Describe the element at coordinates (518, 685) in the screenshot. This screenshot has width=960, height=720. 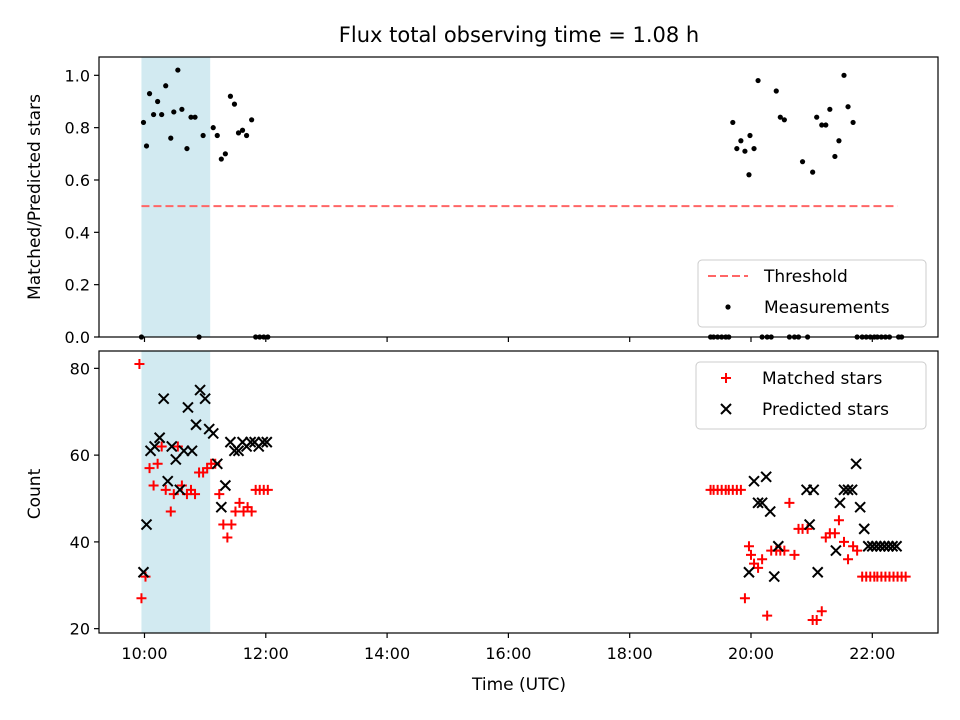
I see `x-axis-label: Time (UTC)` at that location.